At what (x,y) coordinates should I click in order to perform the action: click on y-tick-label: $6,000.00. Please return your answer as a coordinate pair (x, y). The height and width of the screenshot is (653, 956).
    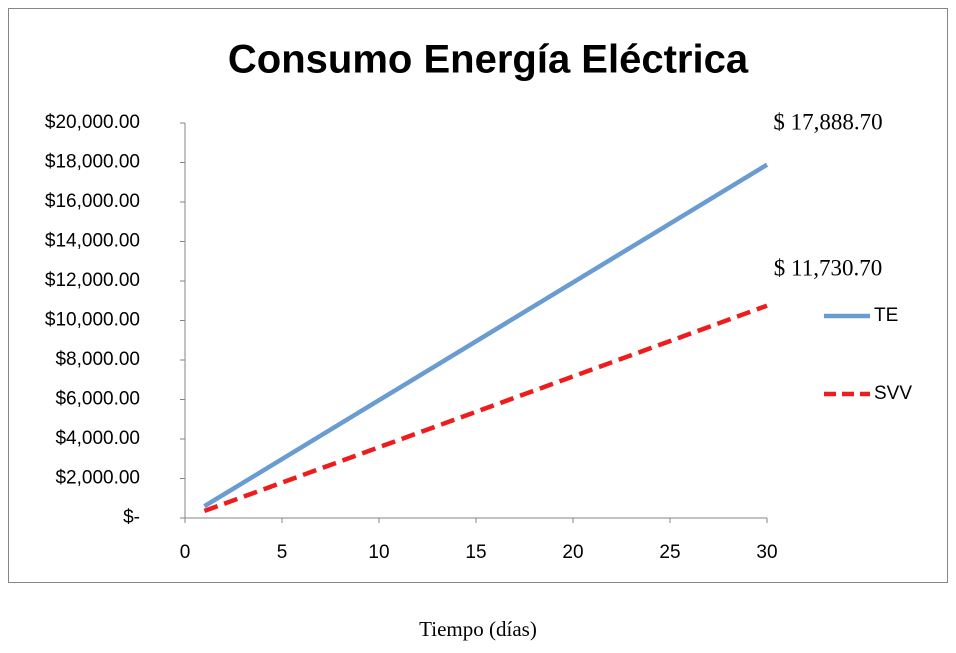
    Looking at the image, I should click on (97, 399).